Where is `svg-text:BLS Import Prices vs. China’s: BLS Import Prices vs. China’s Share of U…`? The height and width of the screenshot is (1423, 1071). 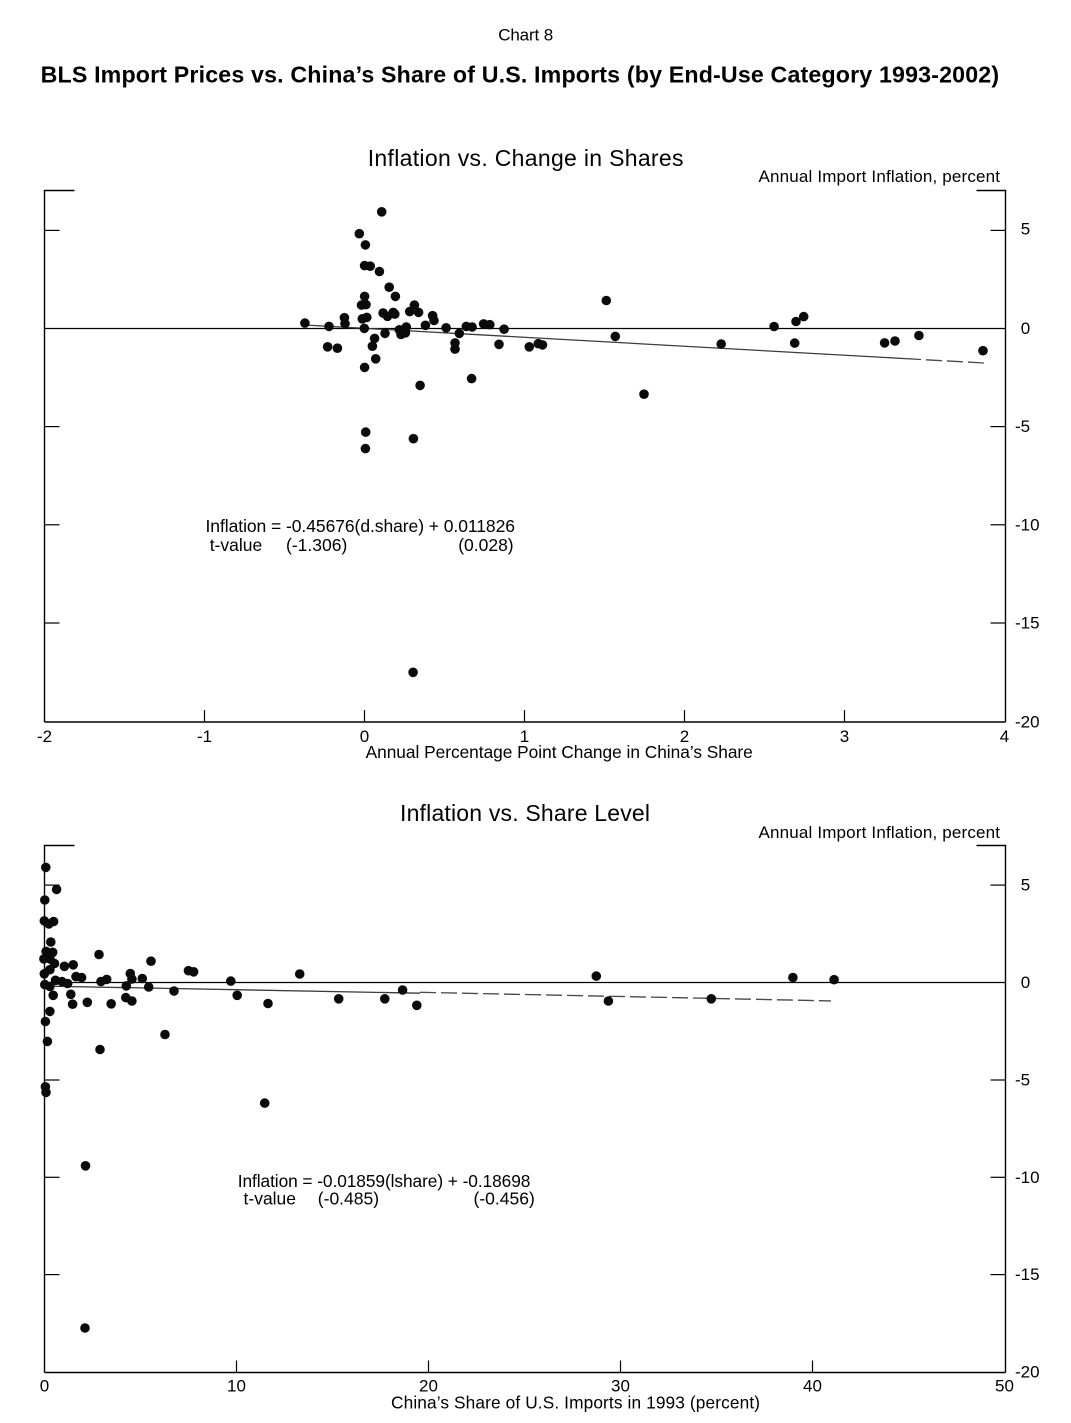 svg-text:BLS Import Prices vs. China’s: BLS Import Prices vs. China’s Share of U… is located at coordinates (520, 75).